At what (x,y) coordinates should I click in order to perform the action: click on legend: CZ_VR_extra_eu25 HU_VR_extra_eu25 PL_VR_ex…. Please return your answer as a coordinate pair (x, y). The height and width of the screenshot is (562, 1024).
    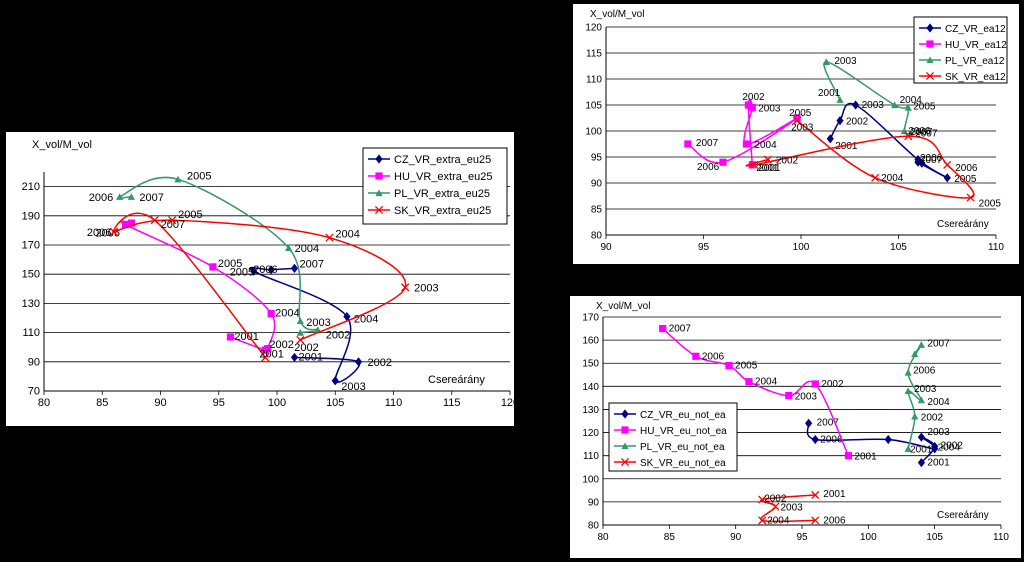
    Looking at the image, I should click on (435, 186).